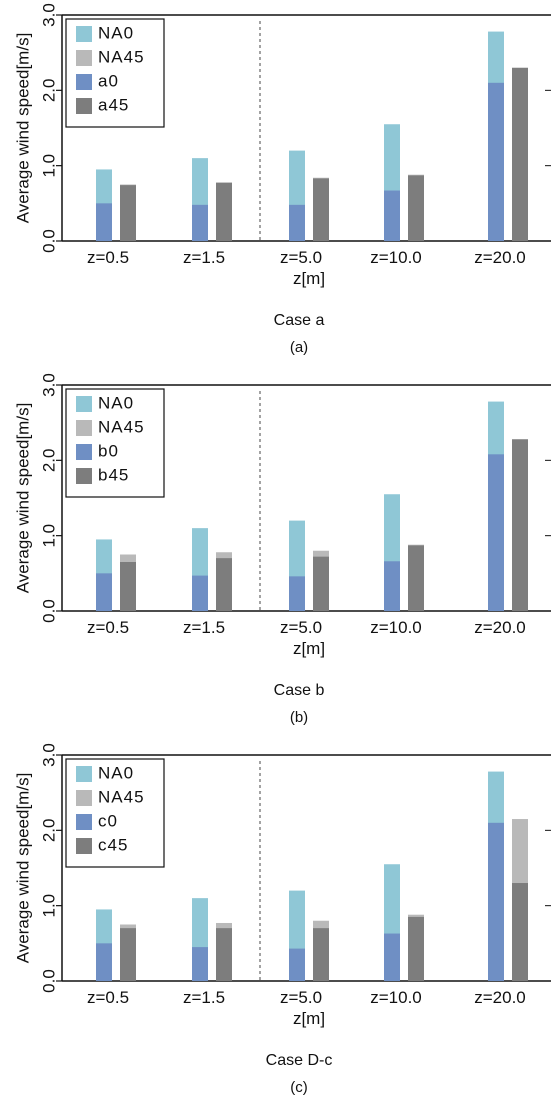  What do you see at coordinates (299, 320) in the screenshot?
I see `chart-caption: Case a` at bounding box center [299, 320].